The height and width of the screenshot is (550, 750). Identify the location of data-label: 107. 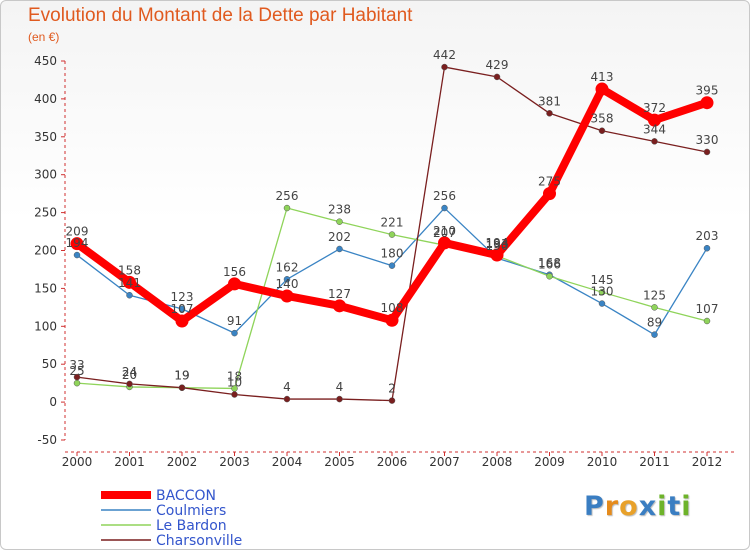
(707, 309).